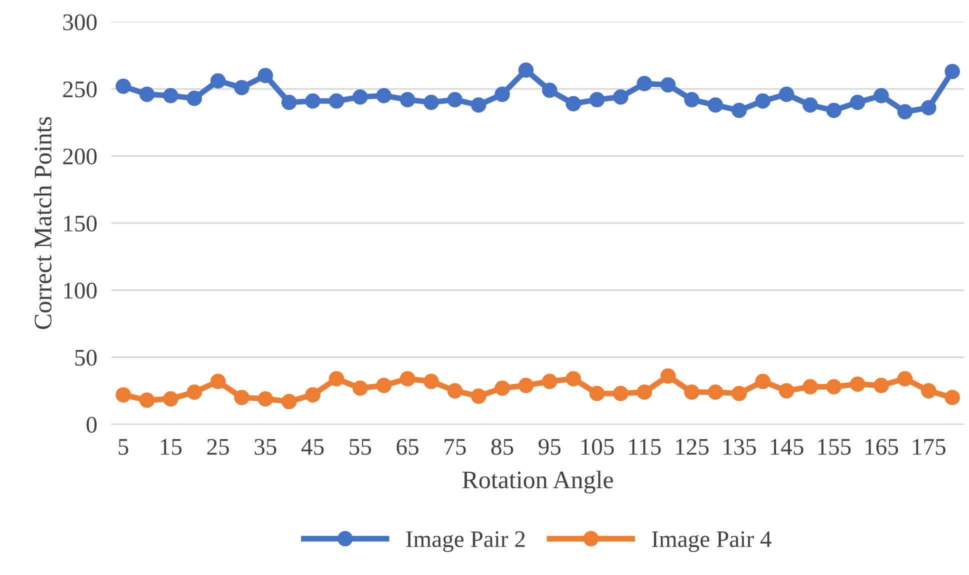 The width and height of the screenshot is (969, 575). Describe the element at coordinates (80, 290) in the screenshot. I see `y-tick-label: 100` at that location.